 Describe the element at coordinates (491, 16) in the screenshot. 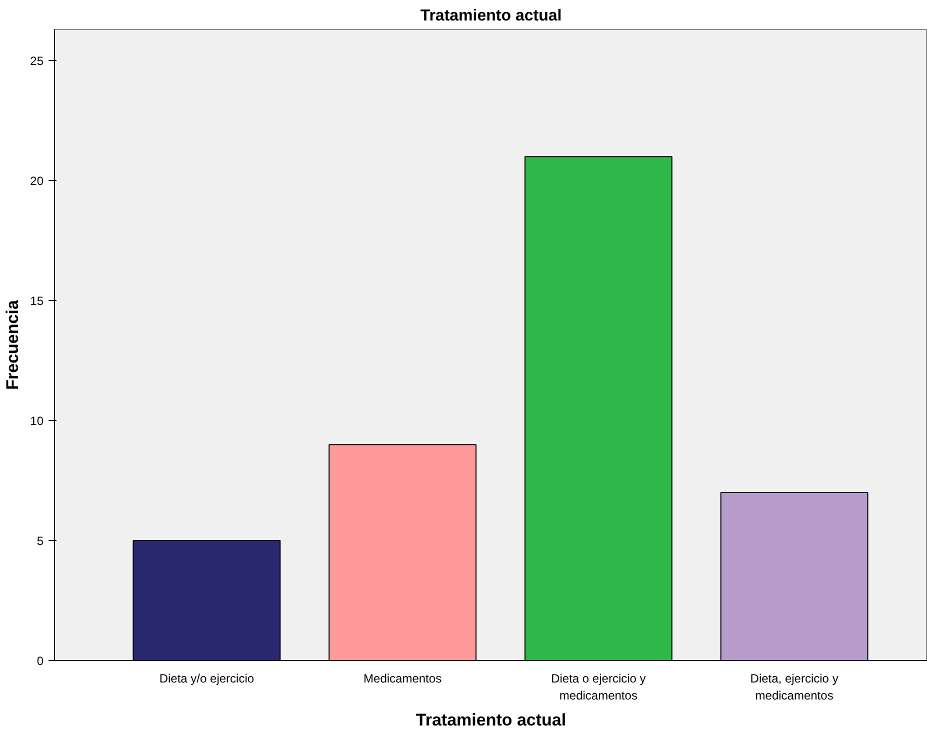

I see `chart-title: Tratamiento actual` at that location.